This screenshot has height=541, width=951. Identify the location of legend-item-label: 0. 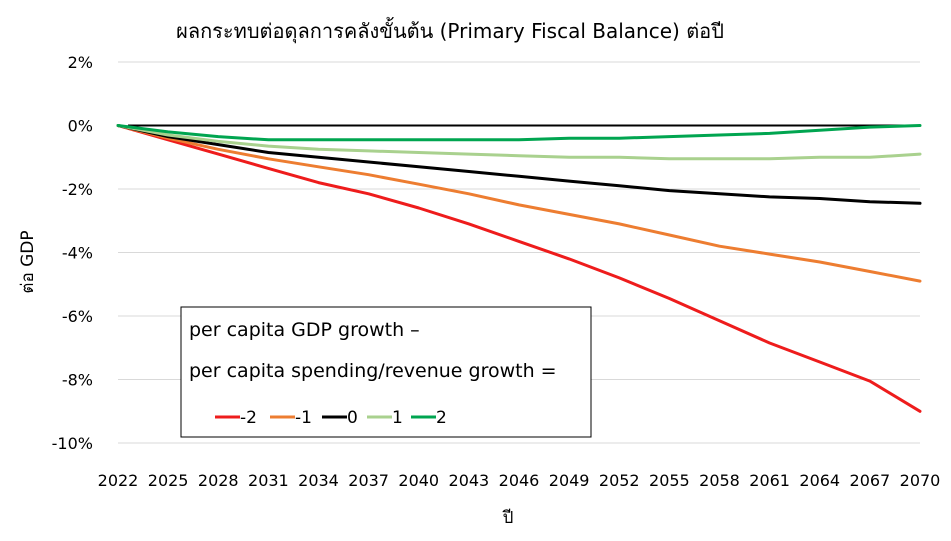
(352, 418).